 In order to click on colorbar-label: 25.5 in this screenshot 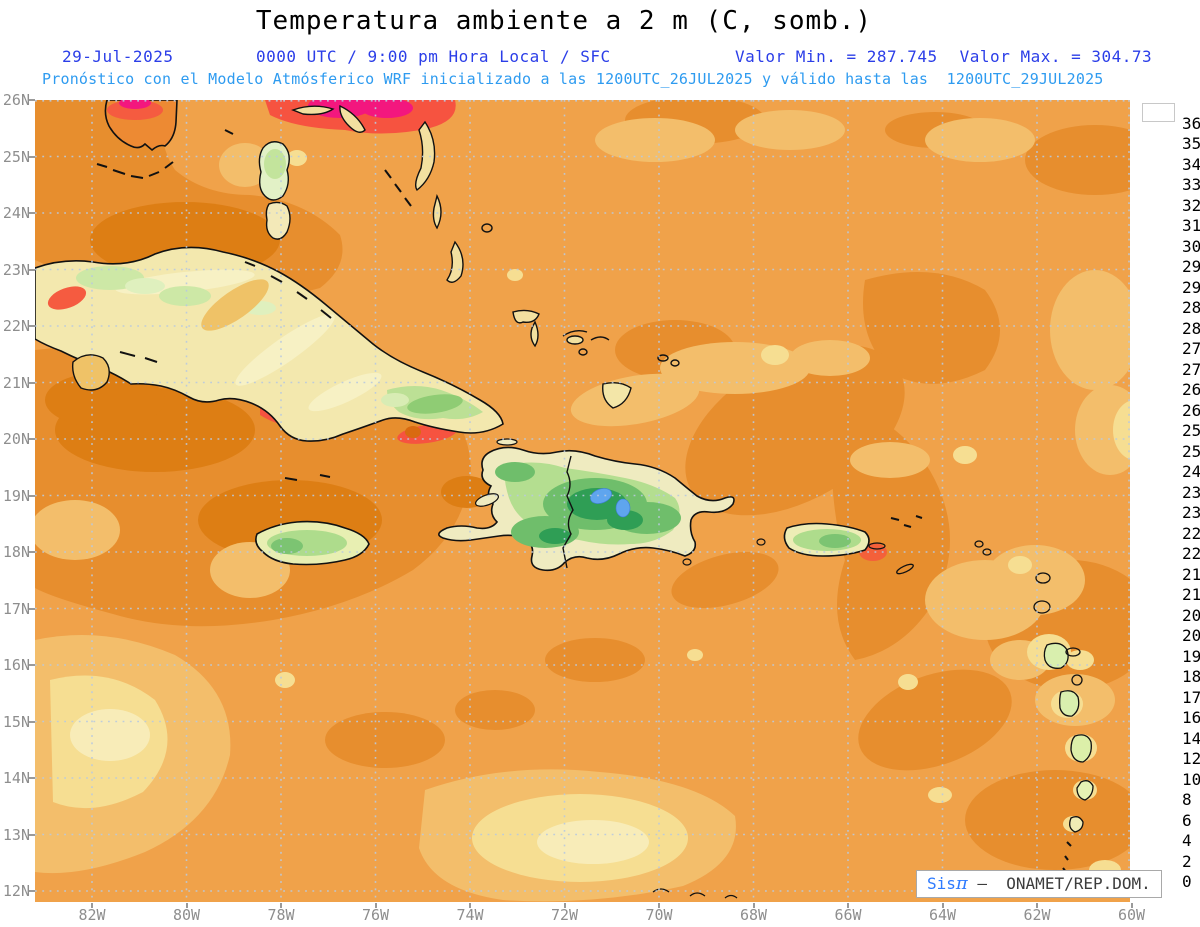, I will do `click(1191, 430)`.